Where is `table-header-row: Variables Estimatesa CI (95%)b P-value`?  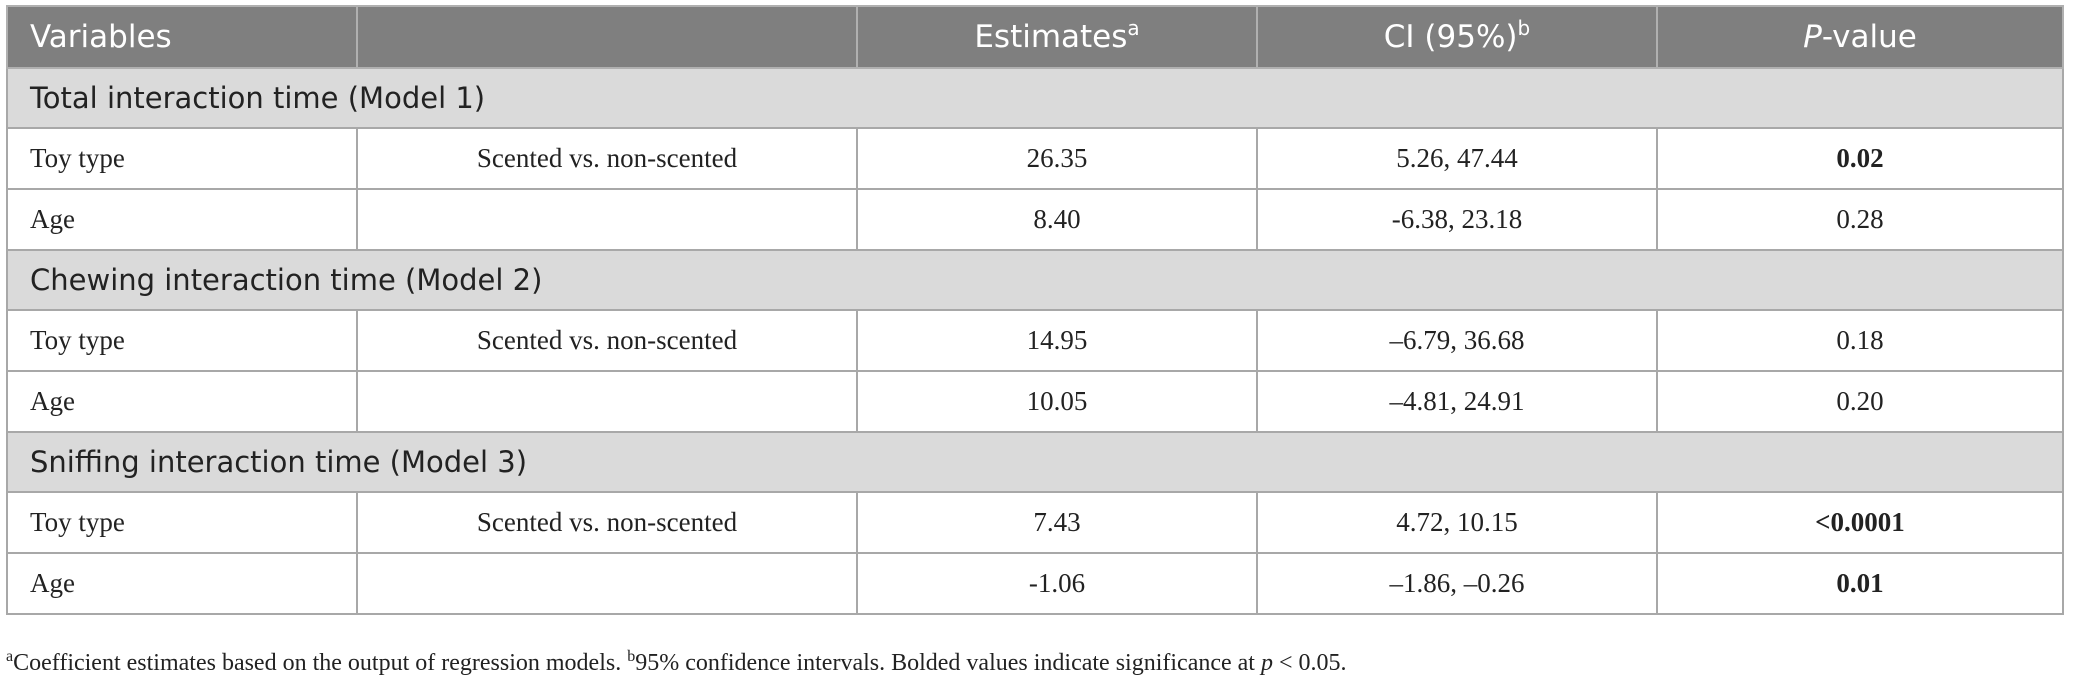
table-header-row: Variables Estimatesa CI (95%)b P-value is located at coordinates (1035, 37).